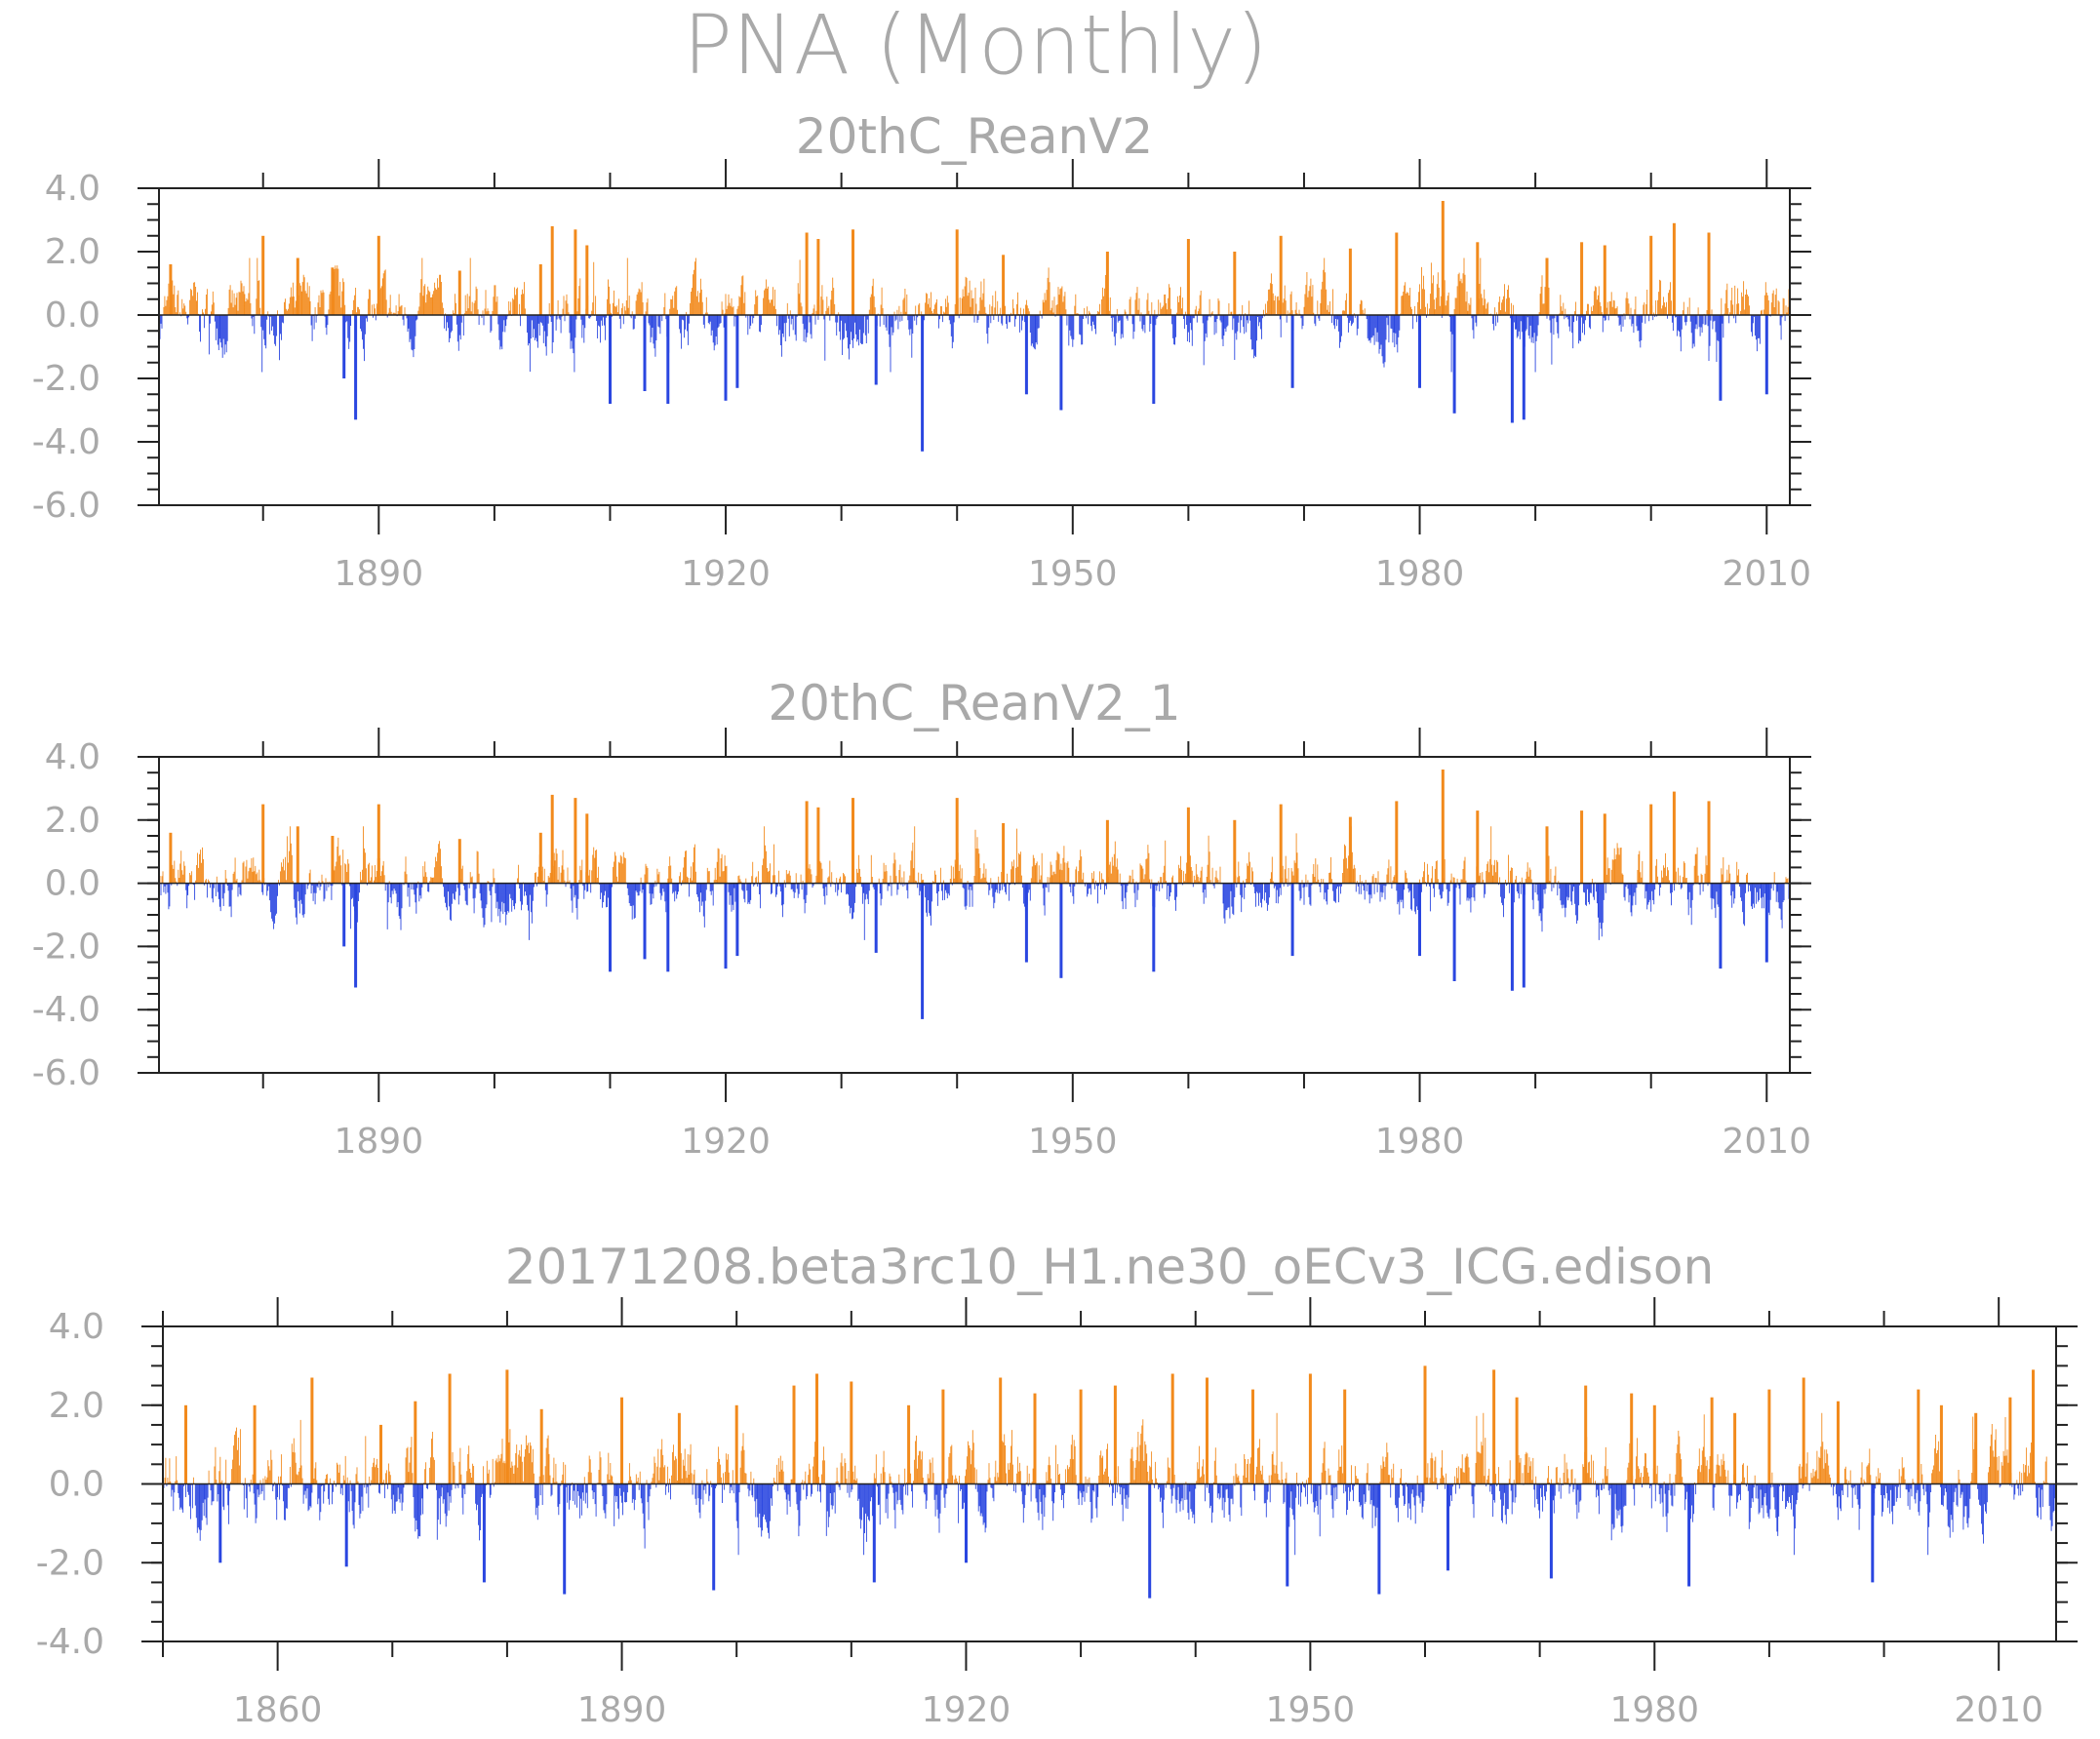 The image size is (2100, 1739). What do you see at coordinates (73, 189) in the screenshot?
I see `y-tick-label: 4.0` at bounding box center [73, 189].